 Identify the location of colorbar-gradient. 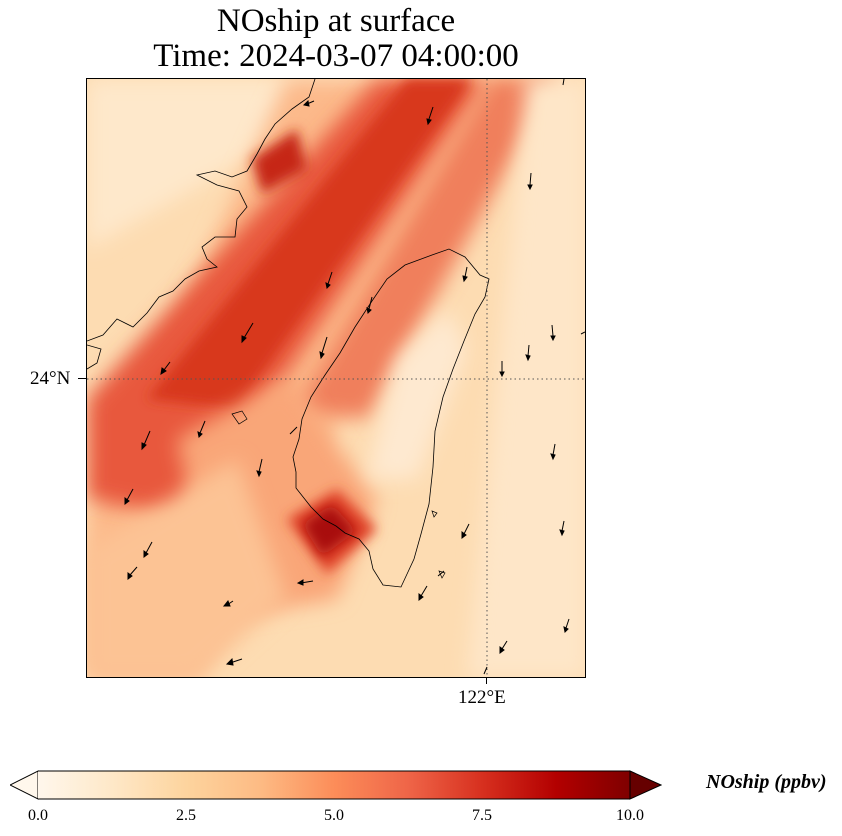
(334, 785).